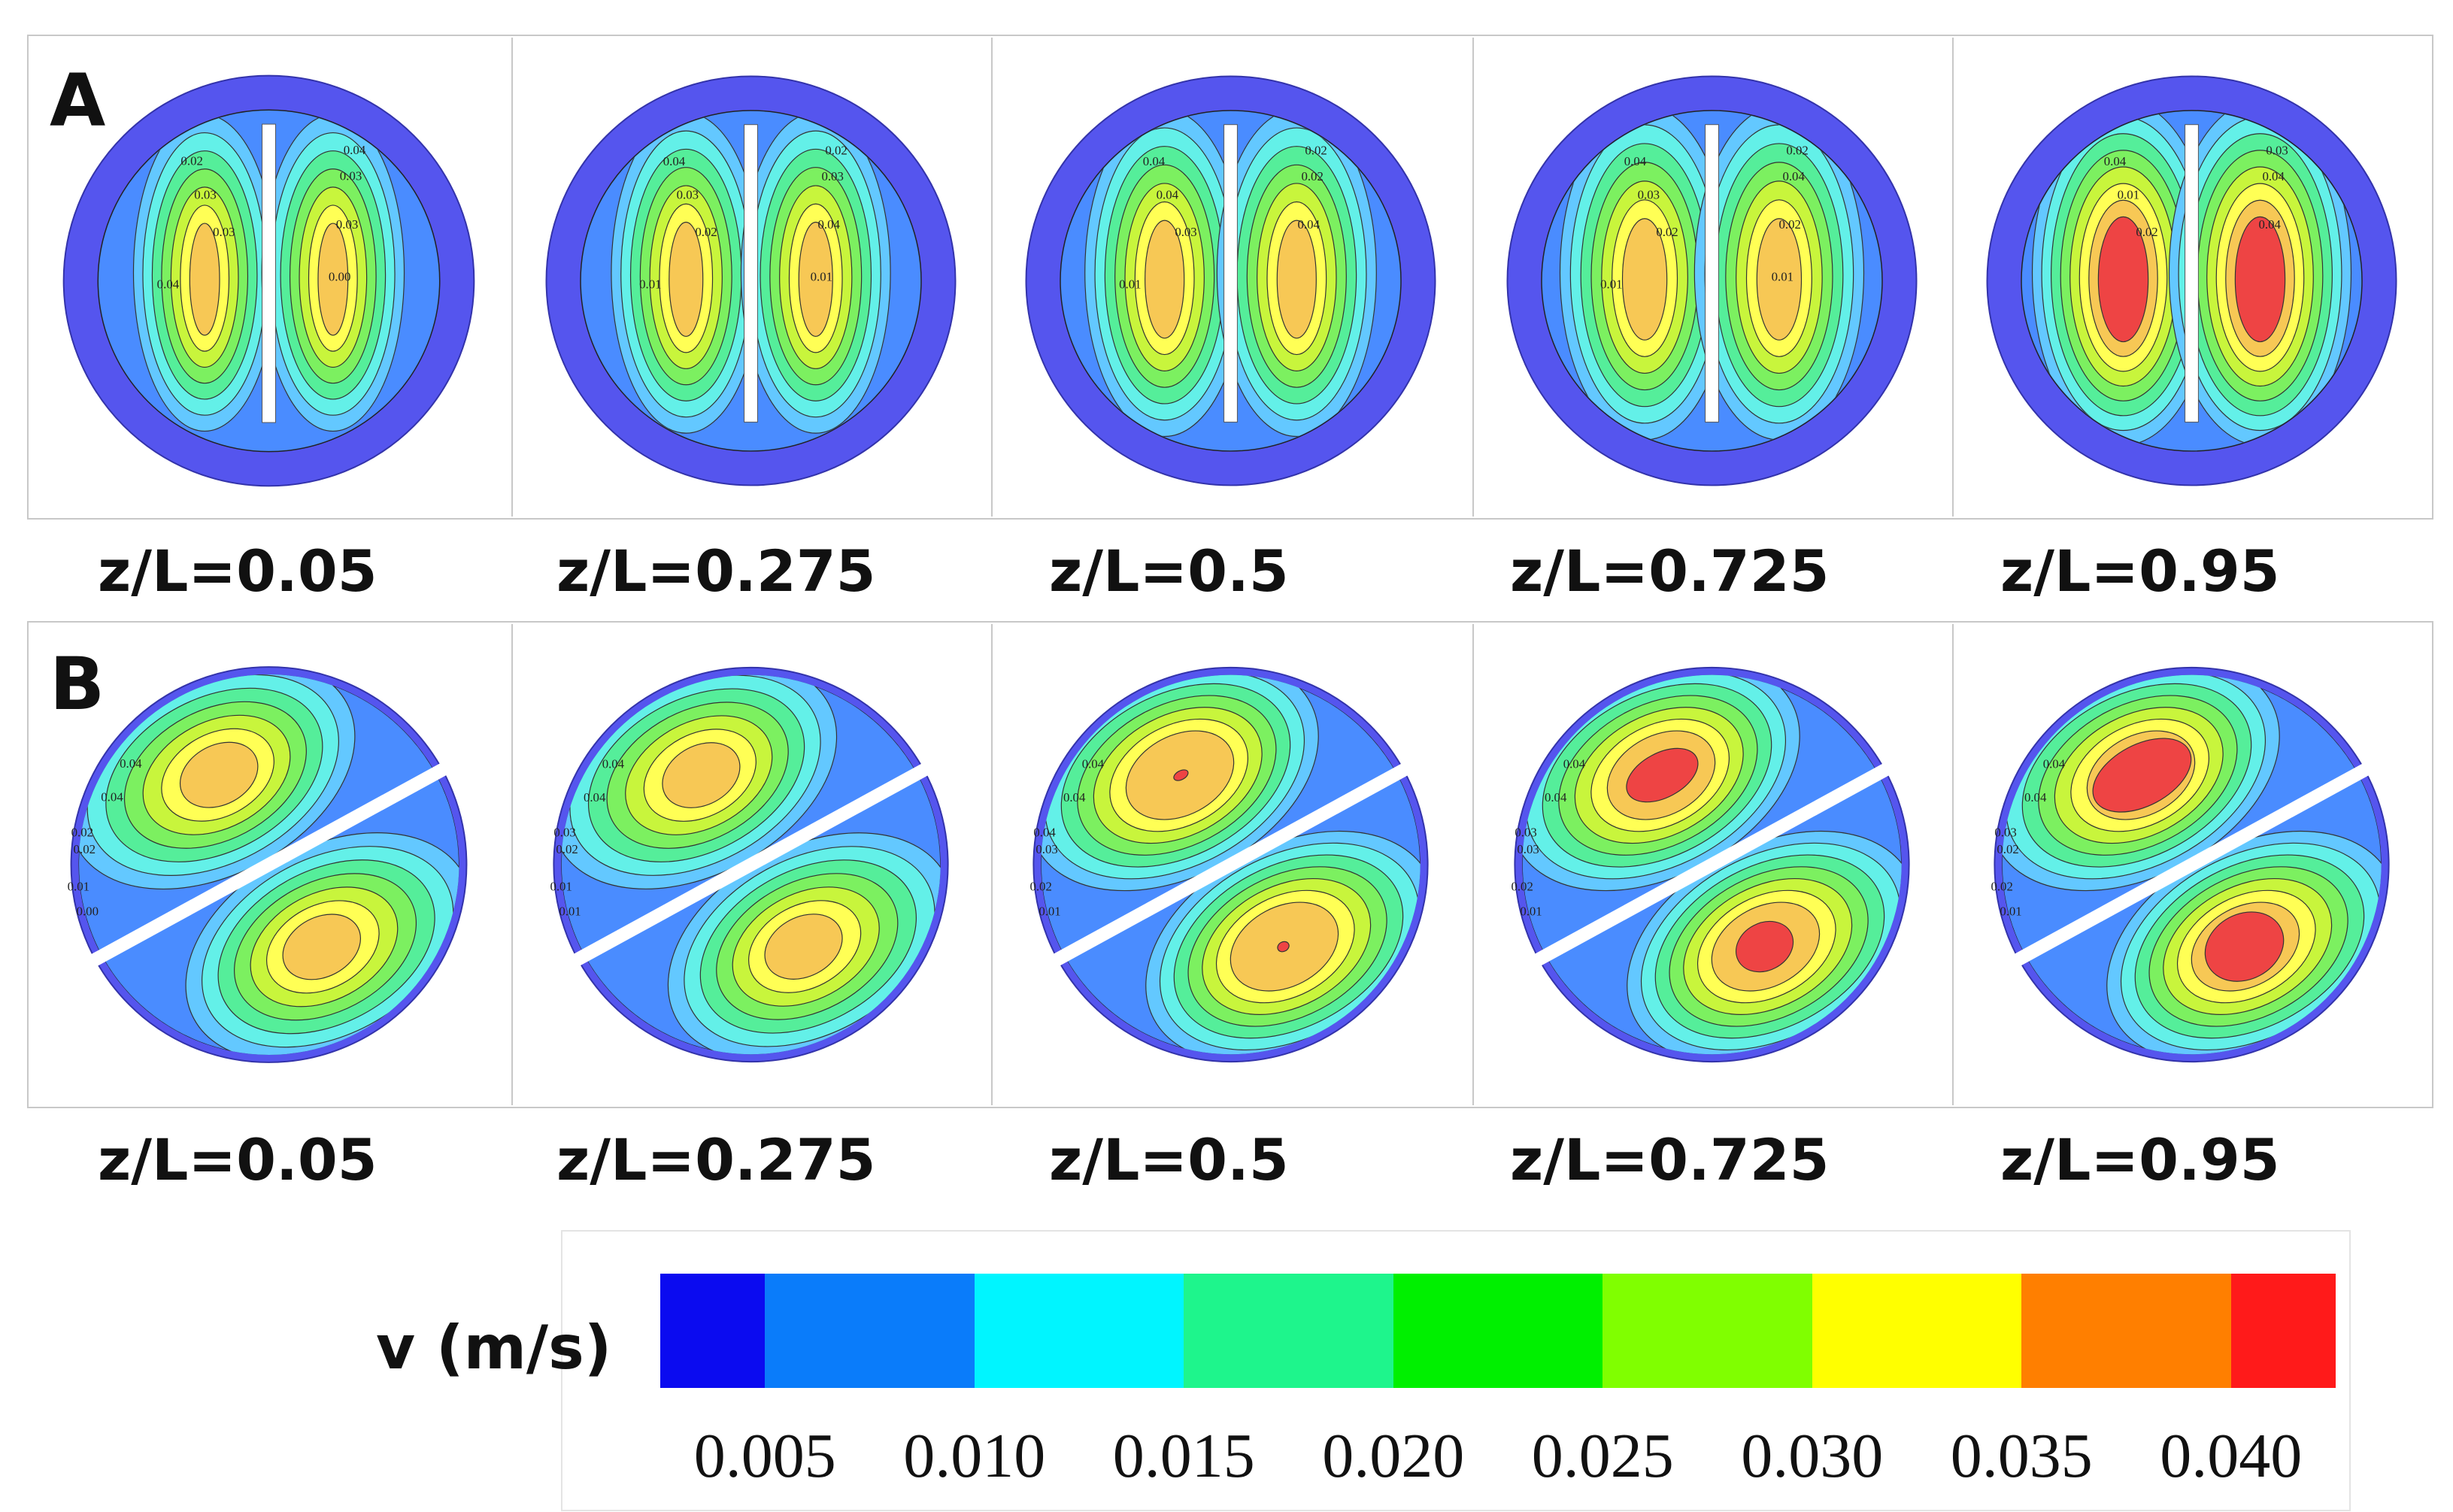 The height and width of the screenshot is (1512, 2453). Describe the element at coordinates (2140, 571) in the screenshot. I see `a-caption-5: z/L=0.95` at that location.